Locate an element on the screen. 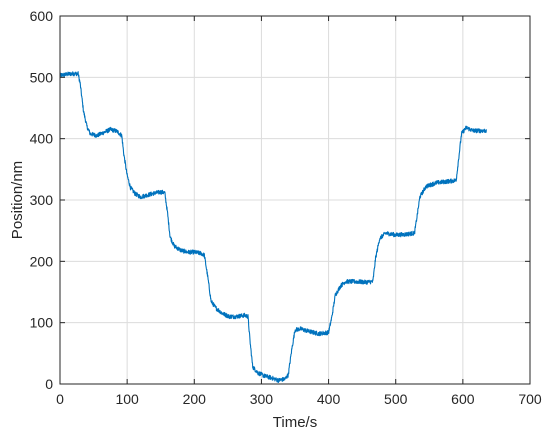 The width and height of the screenshot is (550, 440). y-tick-label: 0 is located at coordinates (49, 384).